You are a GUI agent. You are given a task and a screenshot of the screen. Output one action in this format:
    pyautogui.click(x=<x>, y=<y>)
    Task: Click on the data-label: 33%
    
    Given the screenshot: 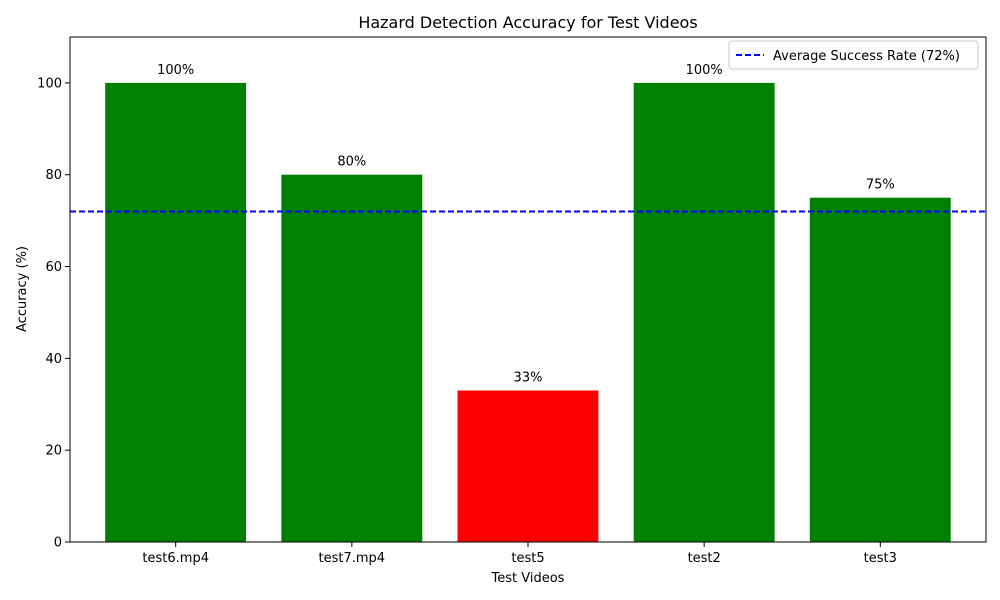 What is the action you would take?
    pyautogui.click(x=528, y=378)
    